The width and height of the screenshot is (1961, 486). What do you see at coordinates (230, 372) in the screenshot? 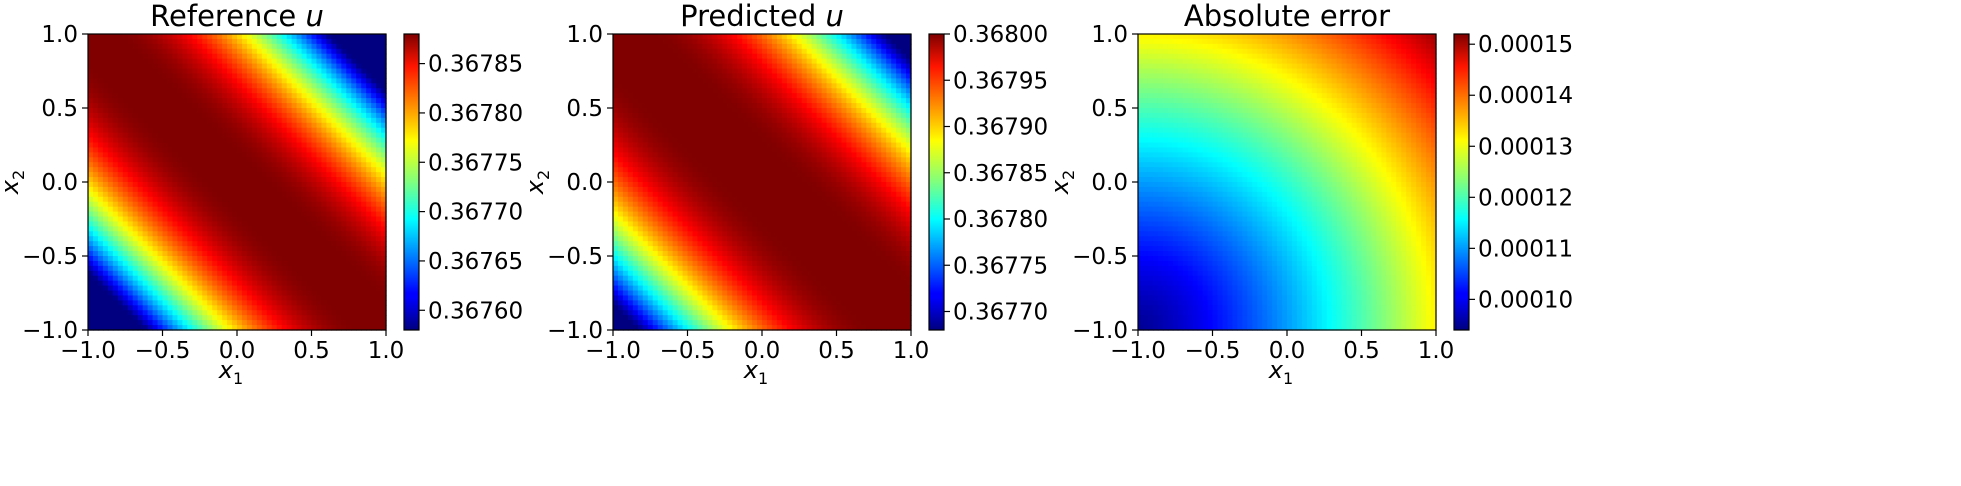
I see `x-axis-label: x1` at bounding box center [230, 372].